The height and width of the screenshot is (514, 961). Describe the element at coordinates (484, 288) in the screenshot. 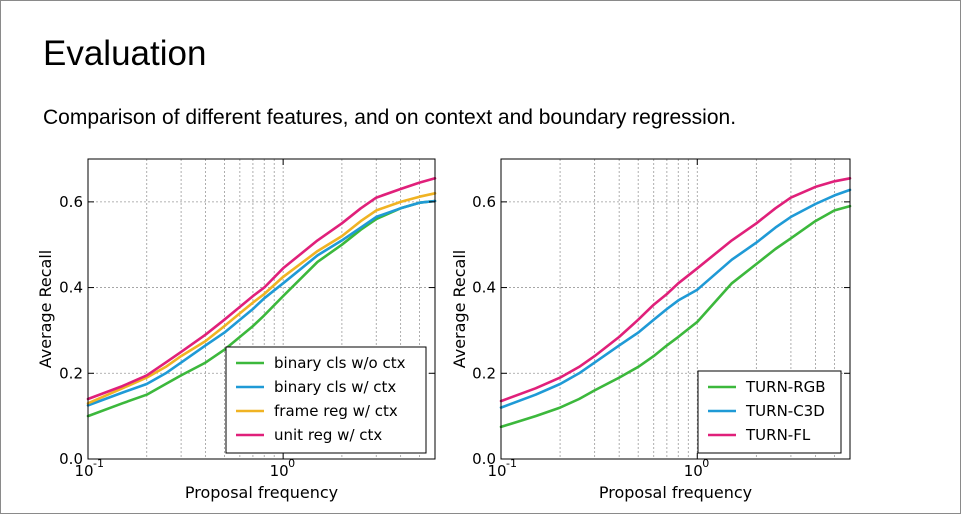

I see `chart-right-ytick-label: 0.4` at that location.